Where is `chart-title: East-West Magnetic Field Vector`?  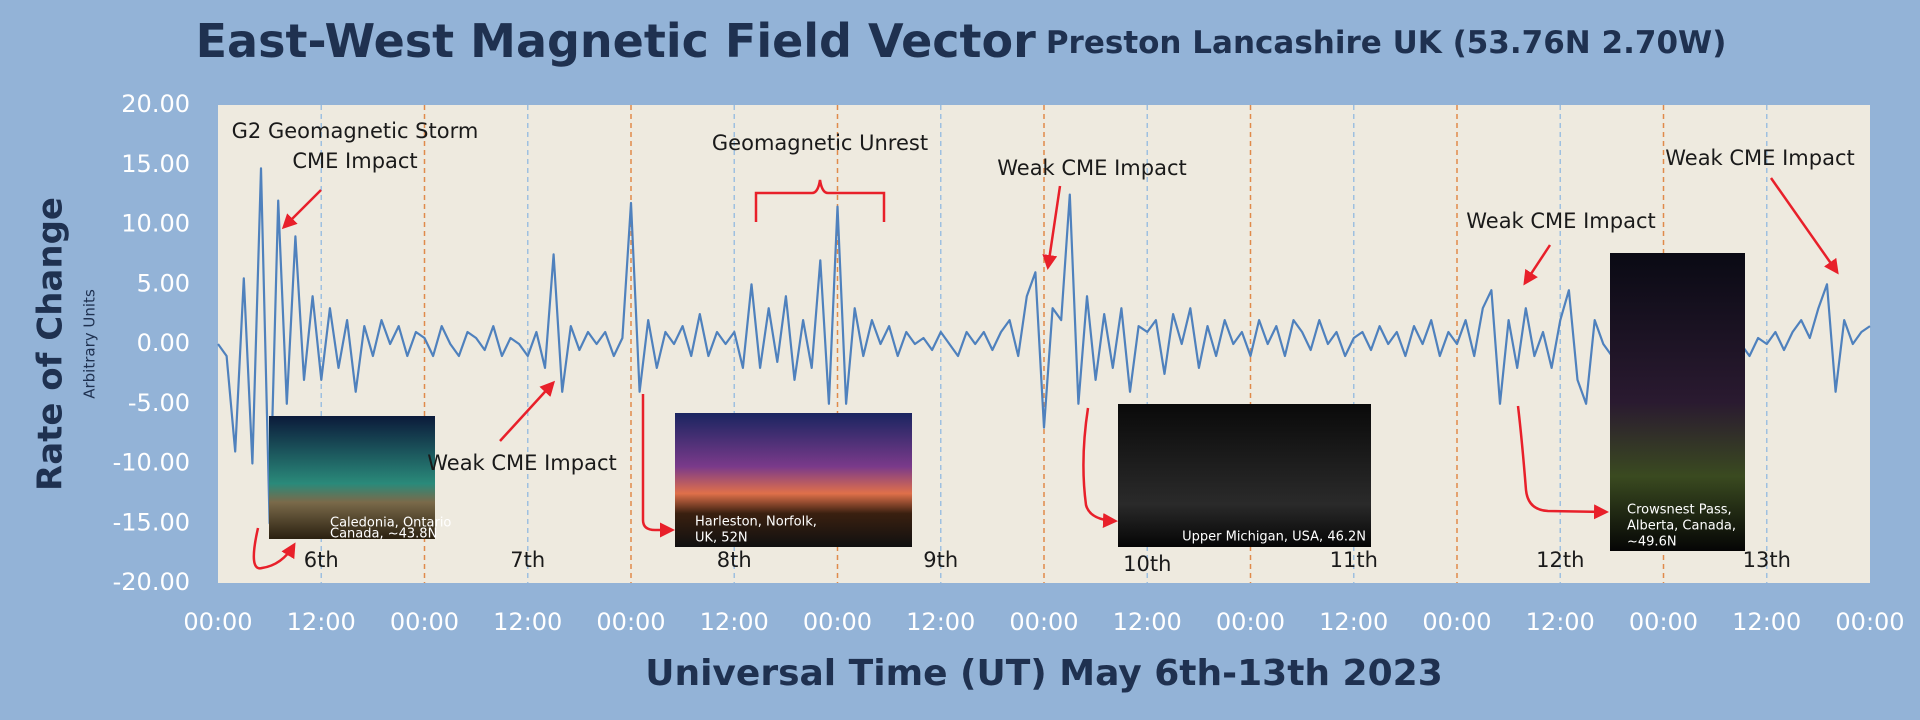 chart-title: East-West Magnetic Field Vector is located at coordinates (616, 41).